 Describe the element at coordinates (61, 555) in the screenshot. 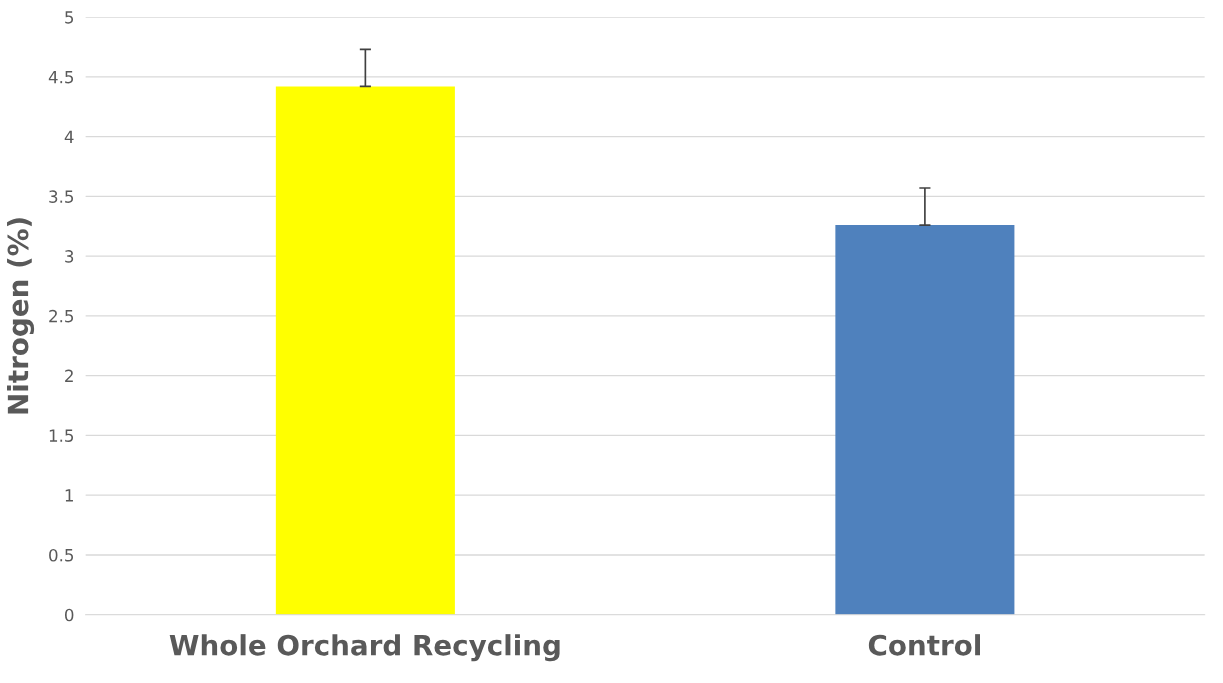

I see `y-tick-label: 0.5` at that location.